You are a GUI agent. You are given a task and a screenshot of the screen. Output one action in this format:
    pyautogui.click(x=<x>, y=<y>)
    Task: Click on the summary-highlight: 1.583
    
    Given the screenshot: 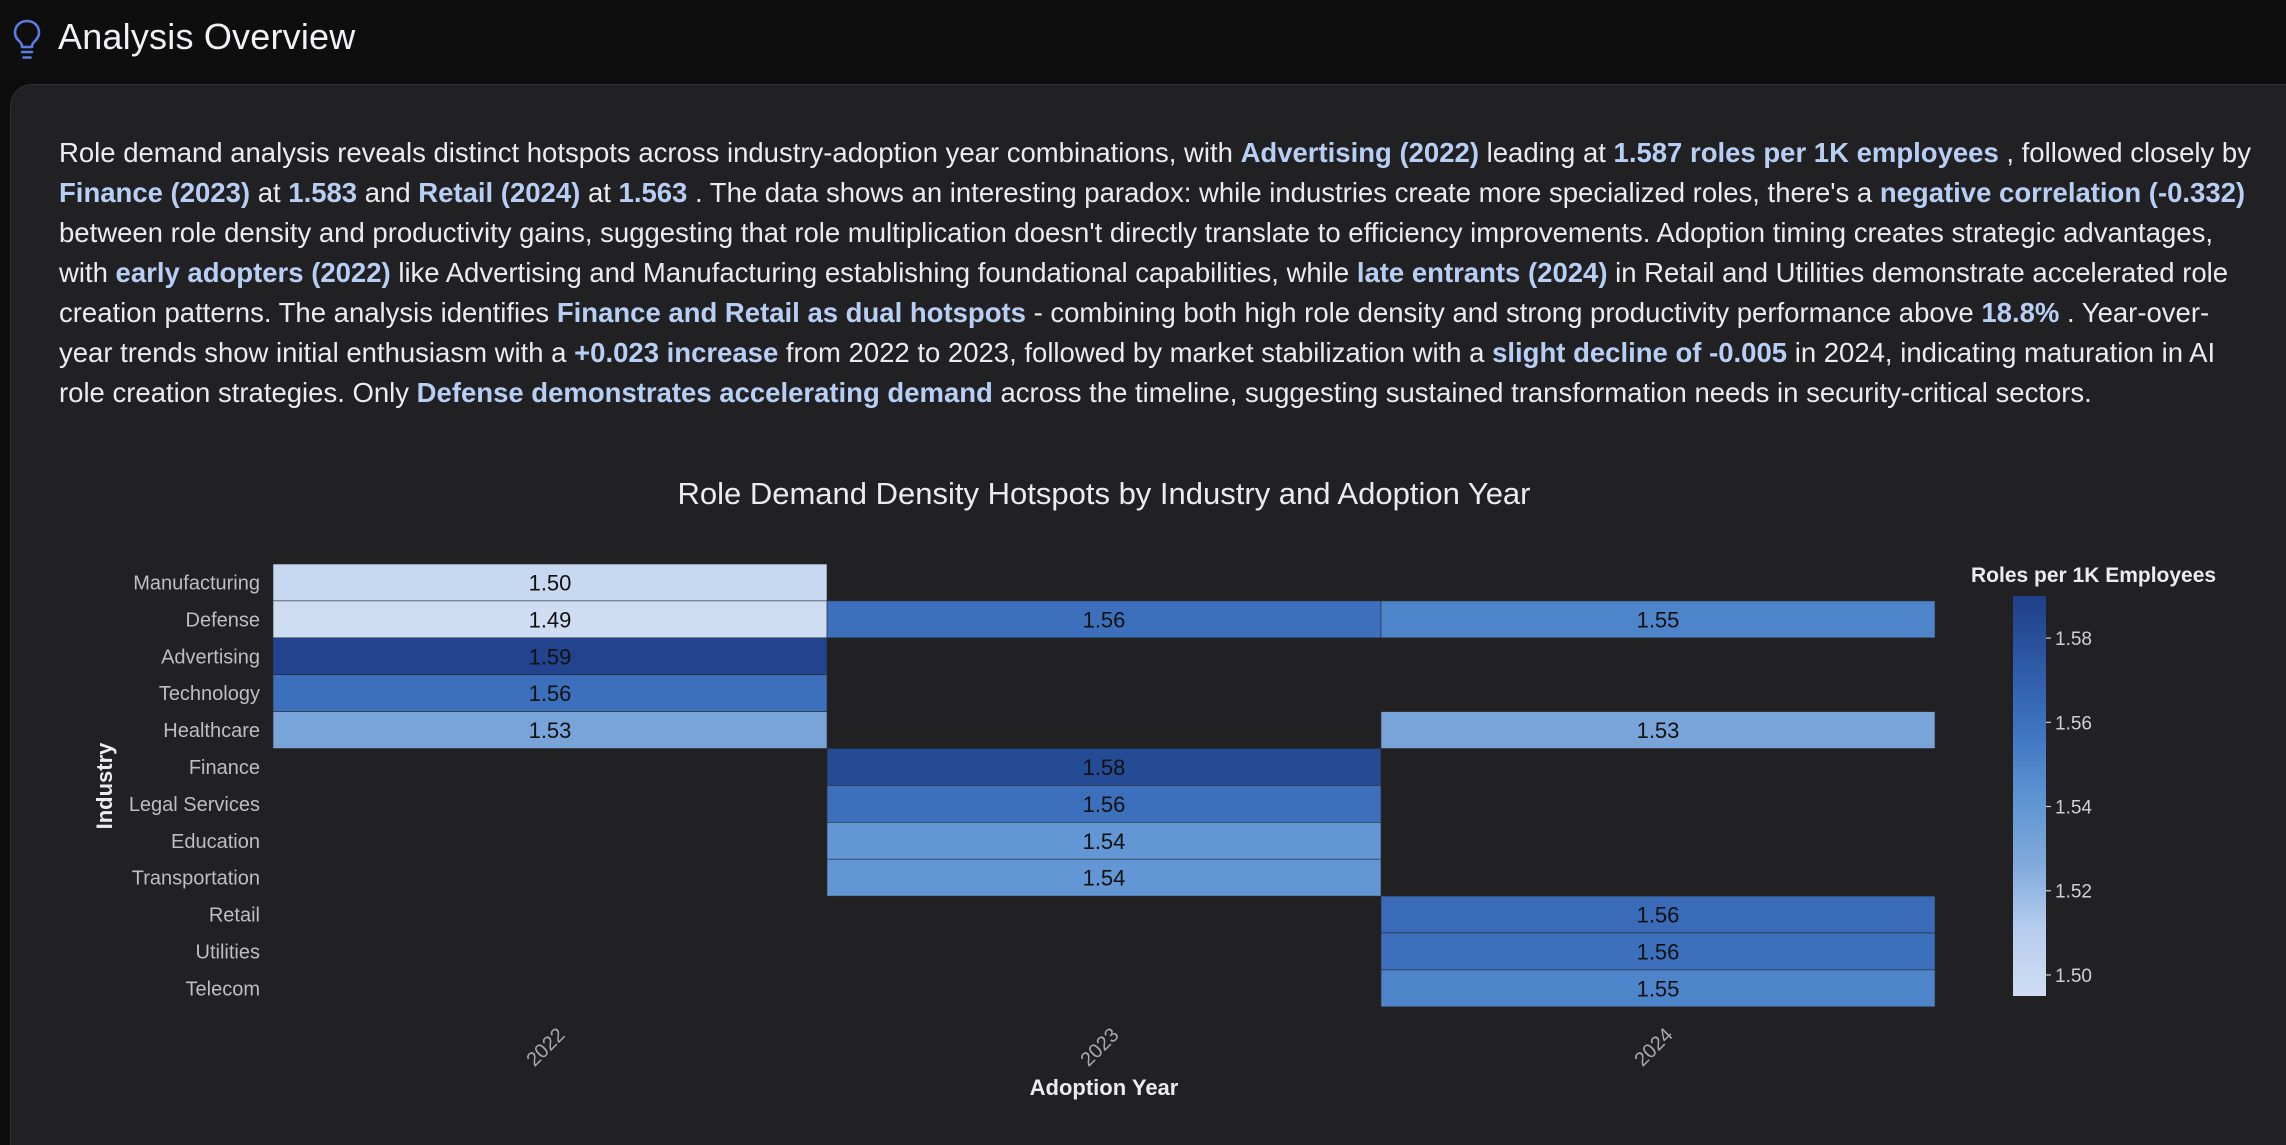 What is the action you would take?
    pyautogui.click(x=323, y=192)
    